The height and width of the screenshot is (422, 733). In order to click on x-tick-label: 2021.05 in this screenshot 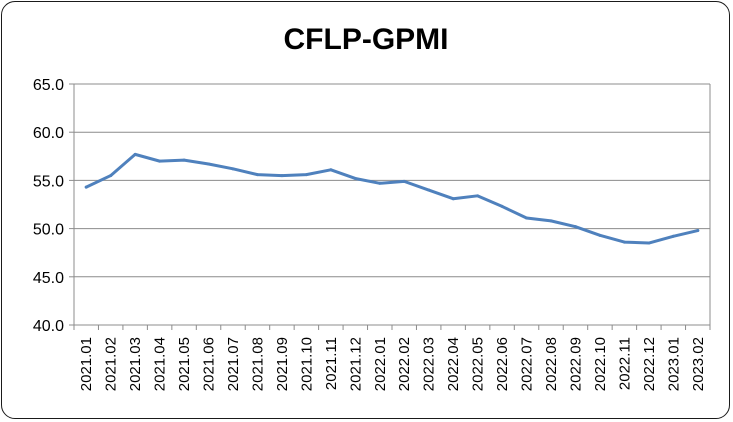, I will do `click(184, 364)`.